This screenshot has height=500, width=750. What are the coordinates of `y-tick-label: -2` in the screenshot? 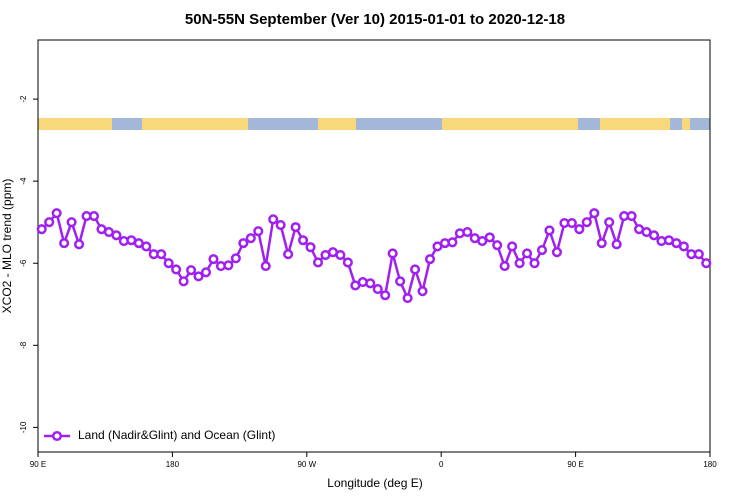 It's located at (23, 99).